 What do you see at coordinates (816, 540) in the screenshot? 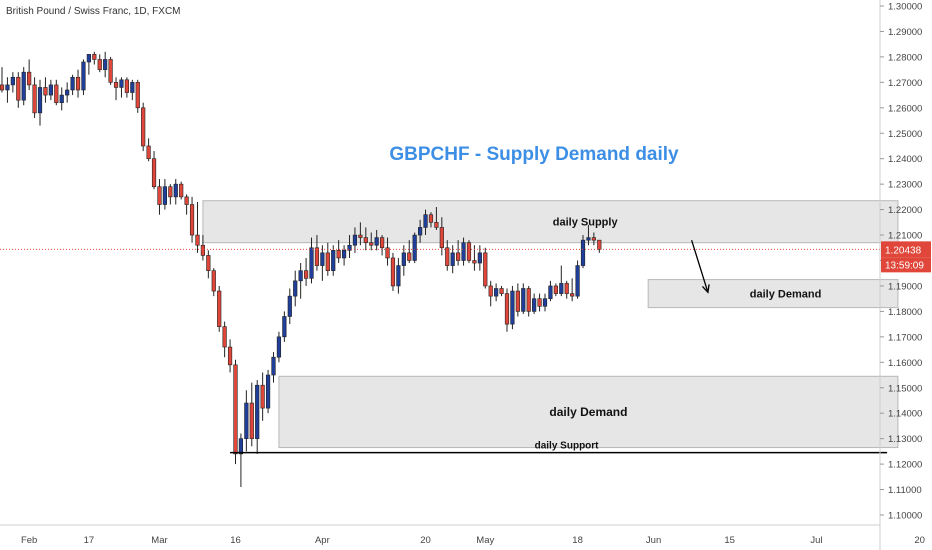
I see `time-tick-label: Jul` at bounding box center [816, 540].